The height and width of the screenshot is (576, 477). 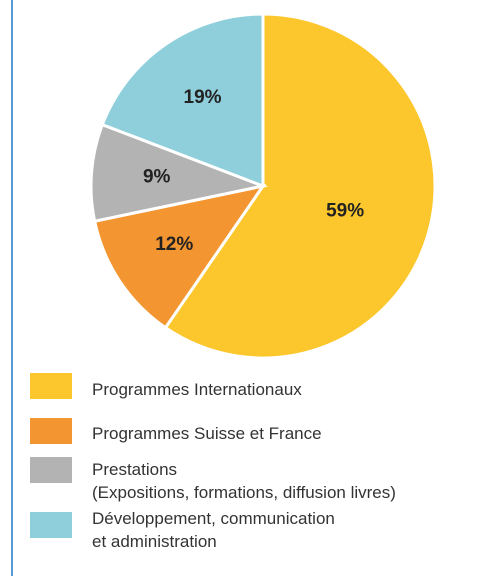 I want to click on slice-label: 19%, so click(x=203, y=97).